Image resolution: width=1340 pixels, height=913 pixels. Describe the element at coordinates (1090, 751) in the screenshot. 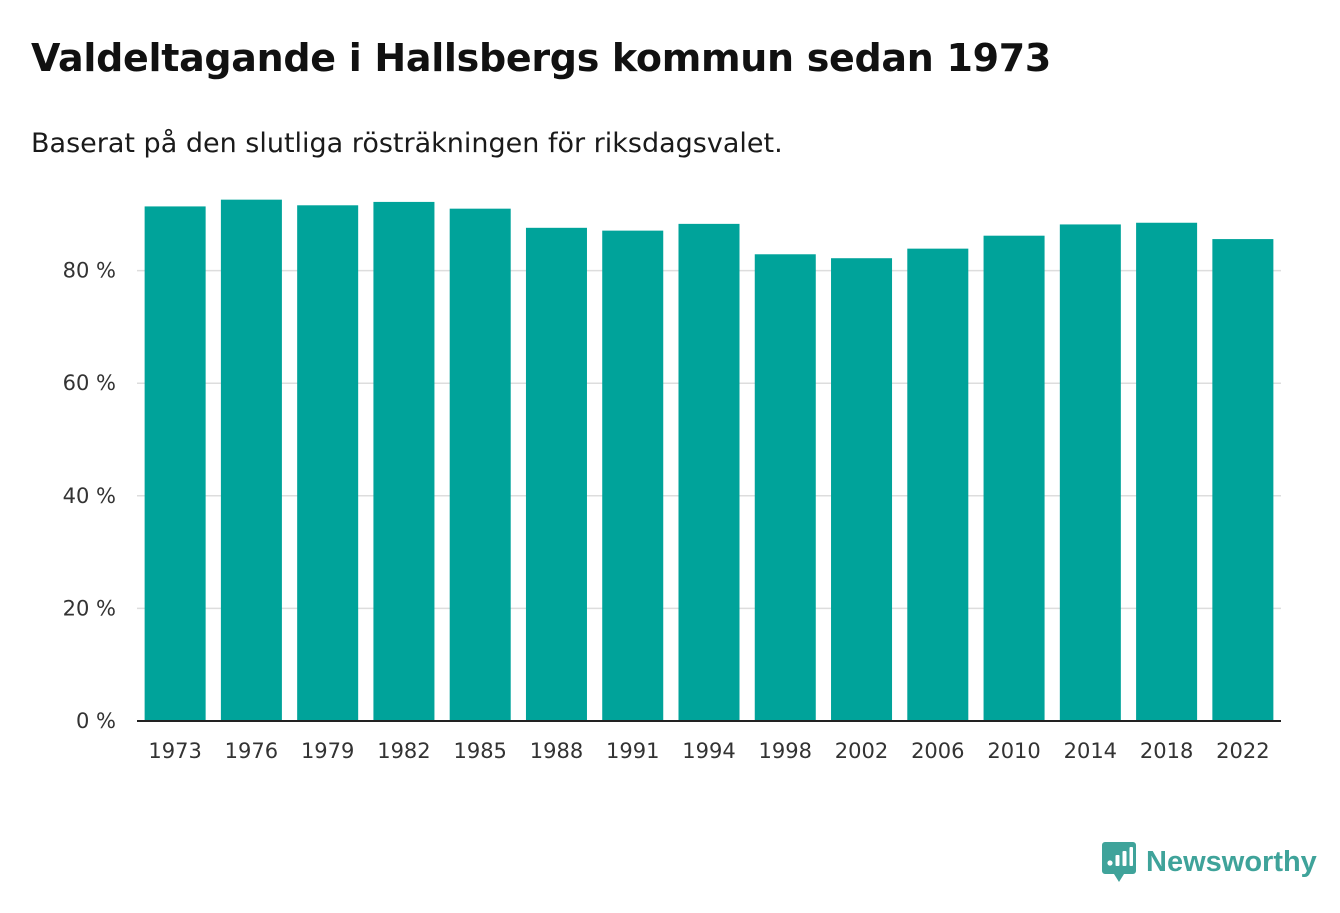

I see `x-tick-label: 2014` at that location.